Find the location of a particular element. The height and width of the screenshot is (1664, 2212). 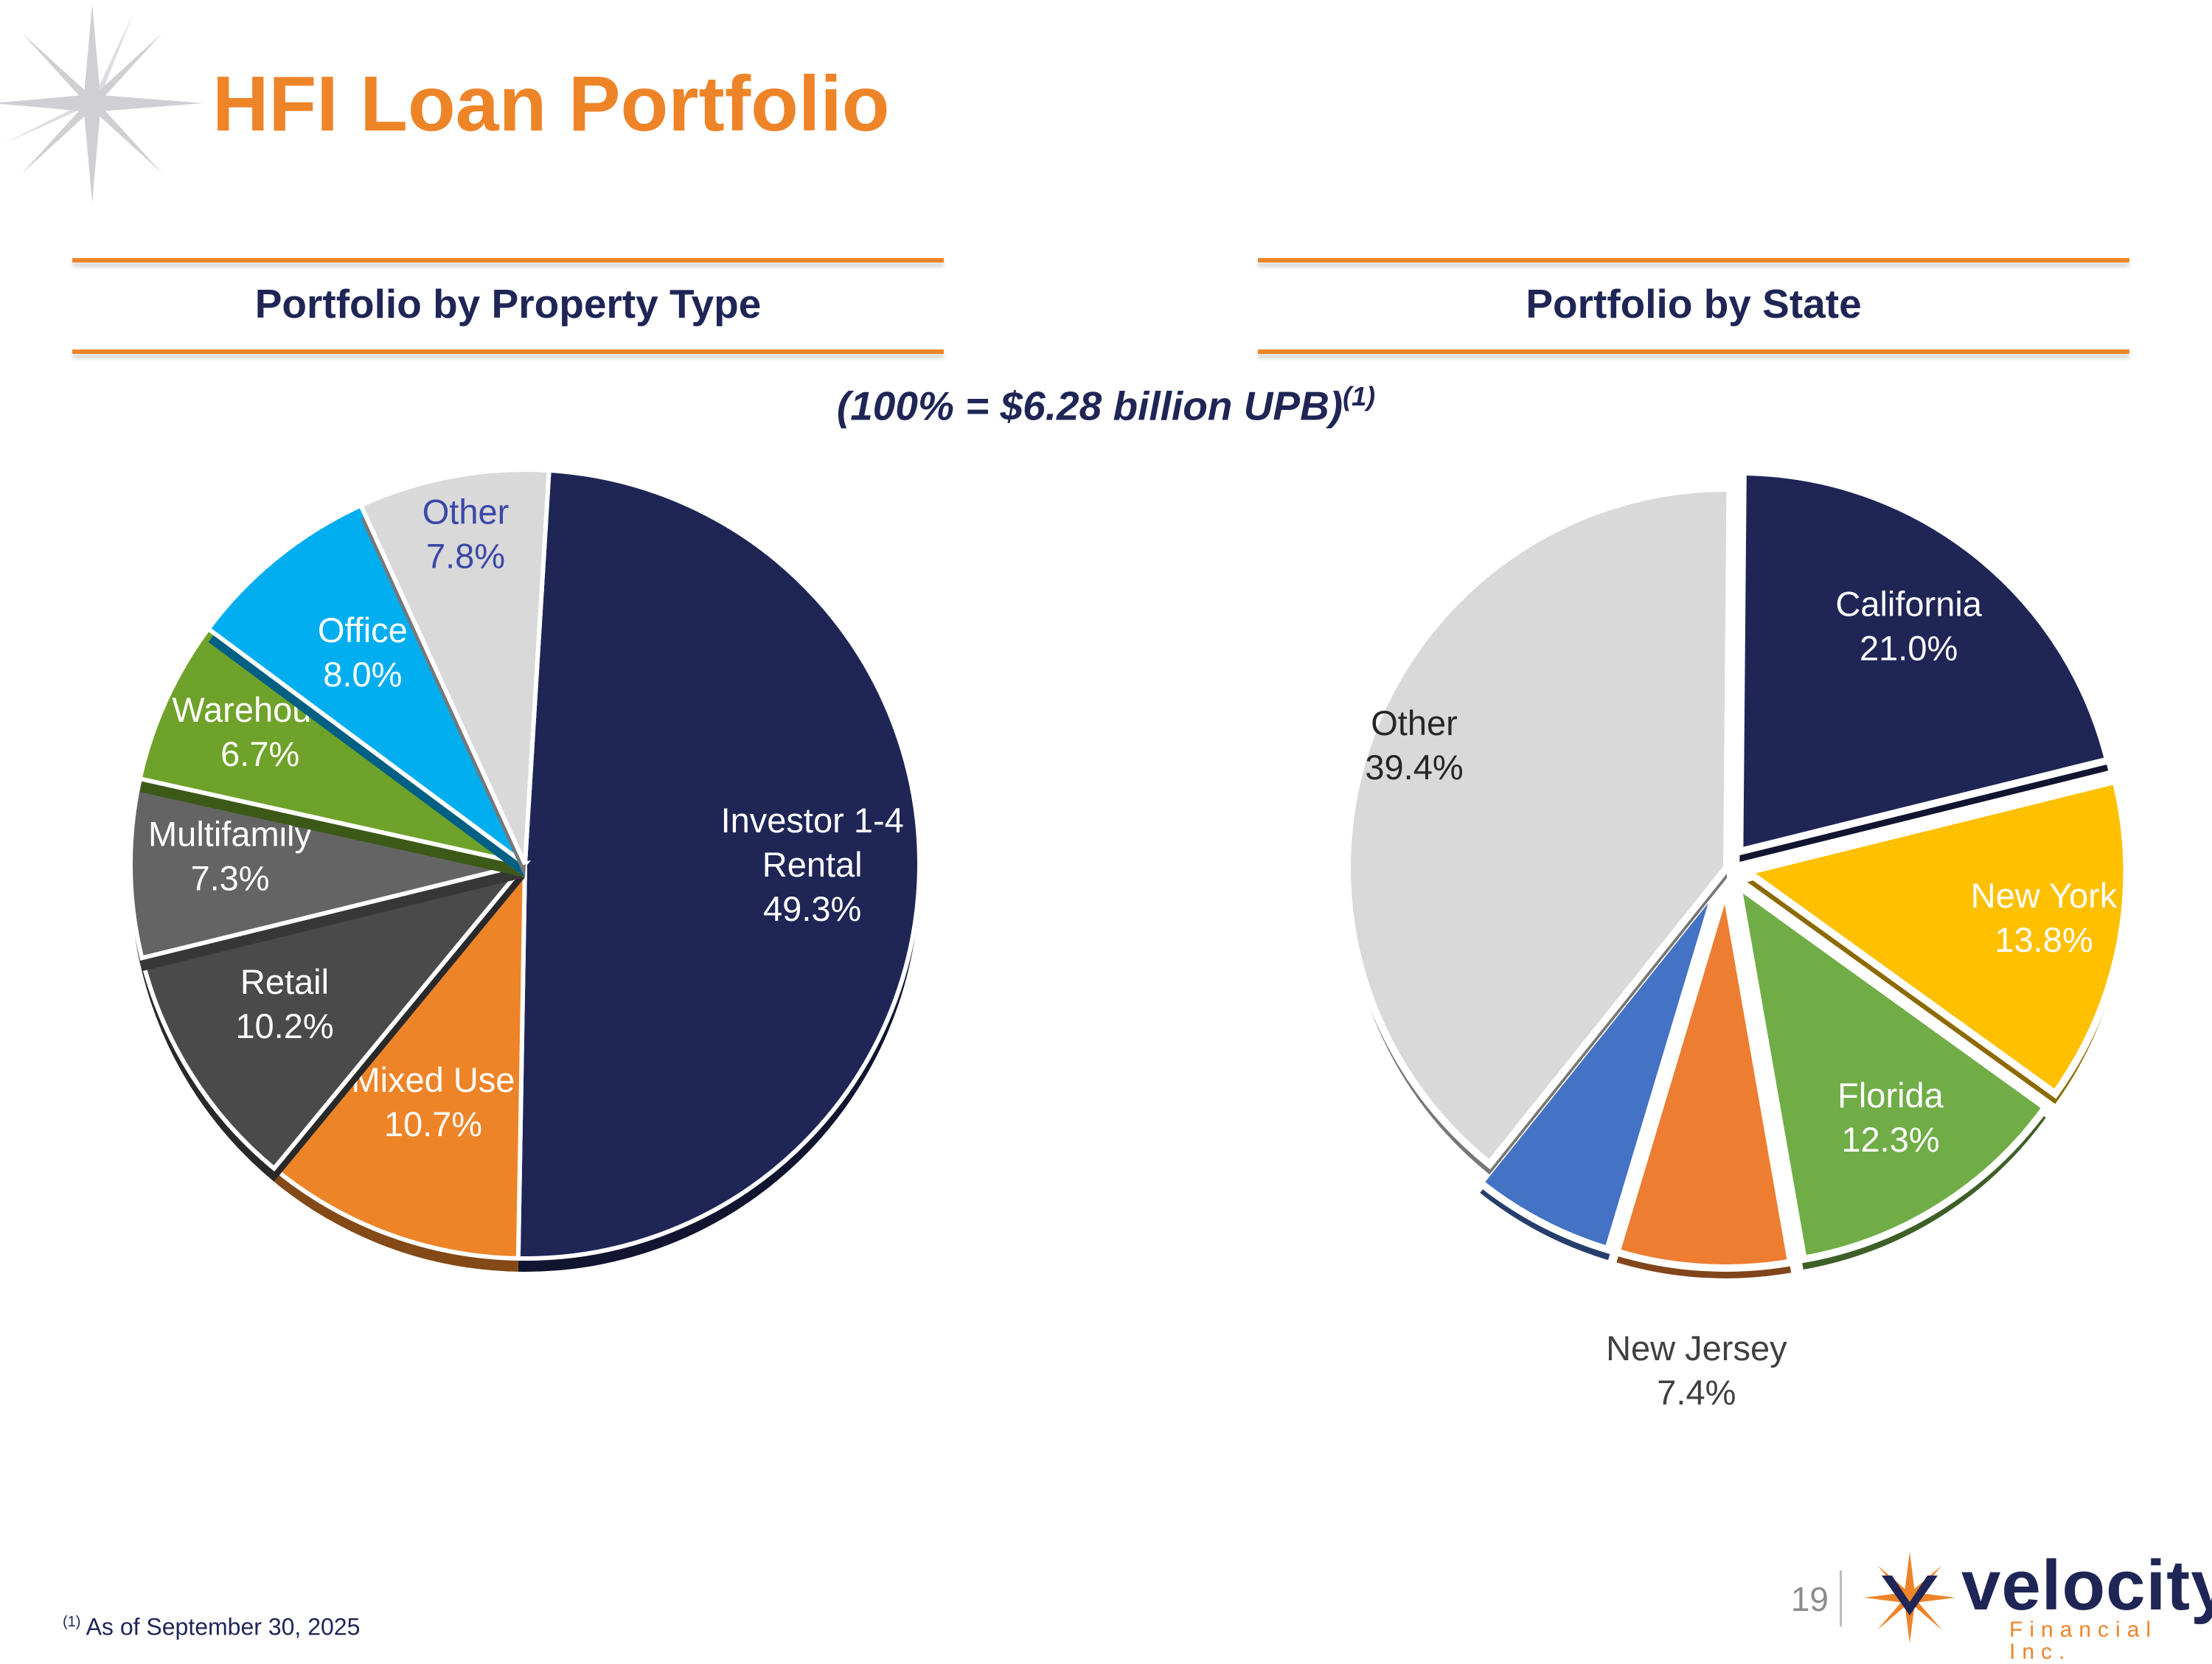

footnote: (1) As of September 30, 2025 is located at coordinates (211, 1627).